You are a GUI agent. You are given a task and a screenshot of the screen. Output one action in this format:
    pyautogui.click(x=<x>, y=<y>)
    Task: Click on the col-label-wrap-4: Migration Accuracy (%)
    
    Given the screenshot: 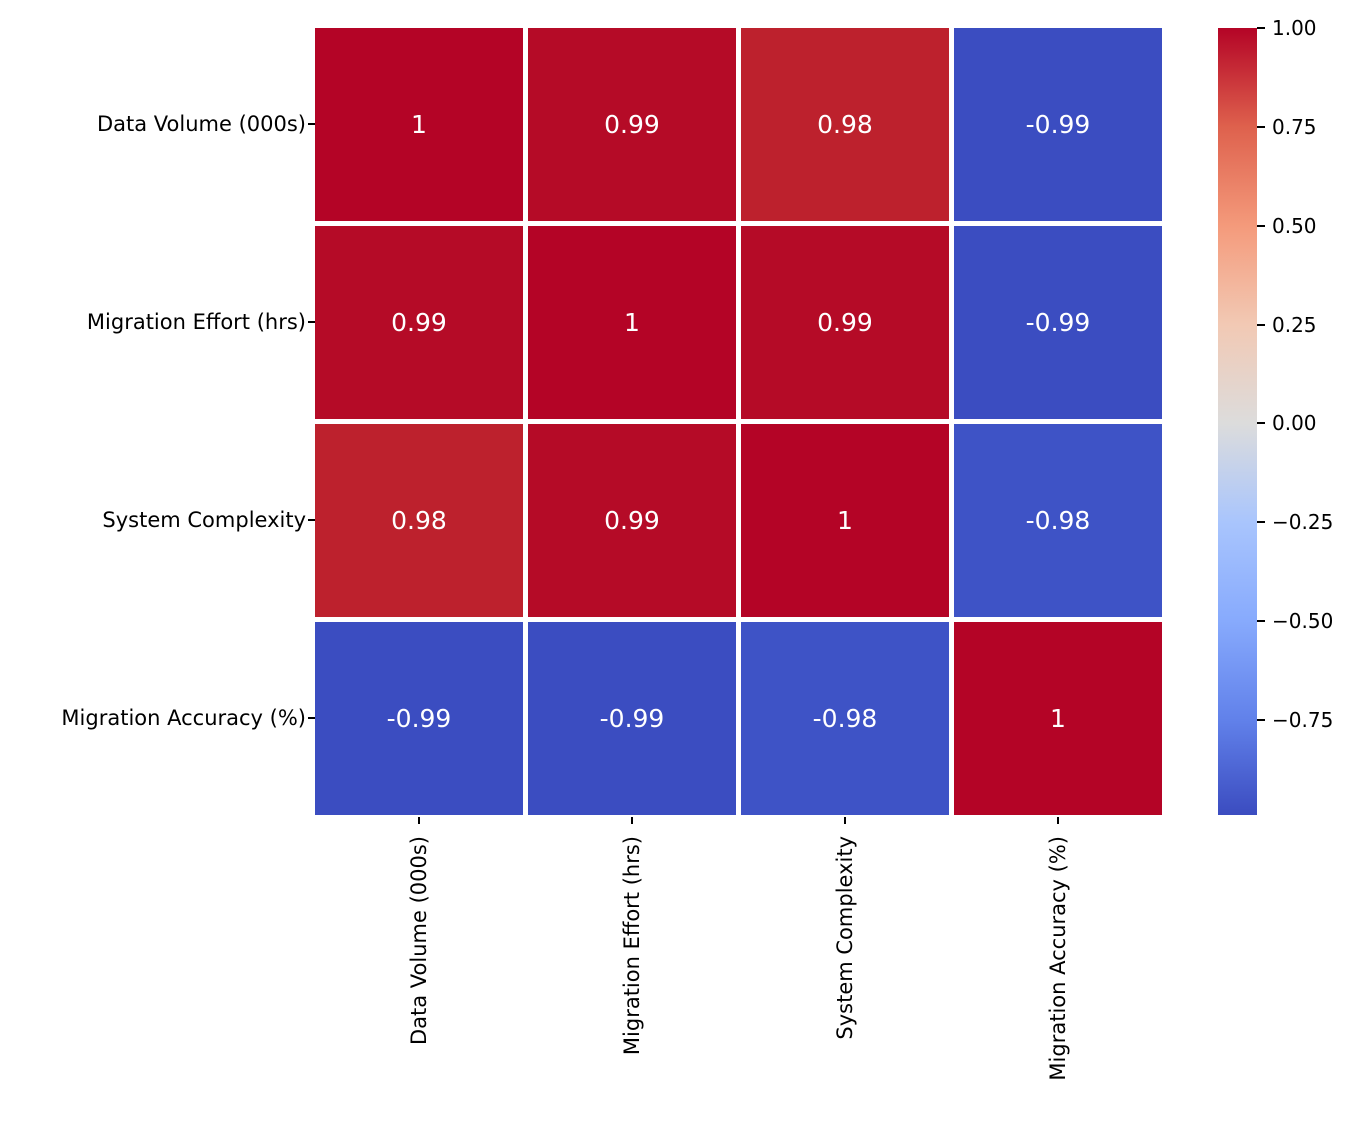 What is the action you would take?
    pyautogui.click(x=1058, y=960)
    